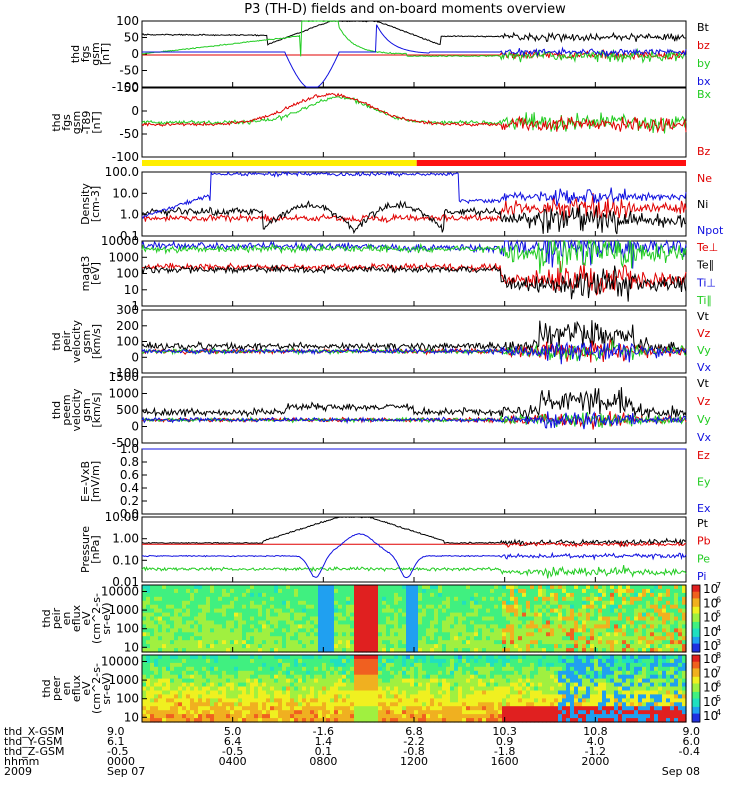  I want to click on legend-entry: Vz, so click(704, 333).